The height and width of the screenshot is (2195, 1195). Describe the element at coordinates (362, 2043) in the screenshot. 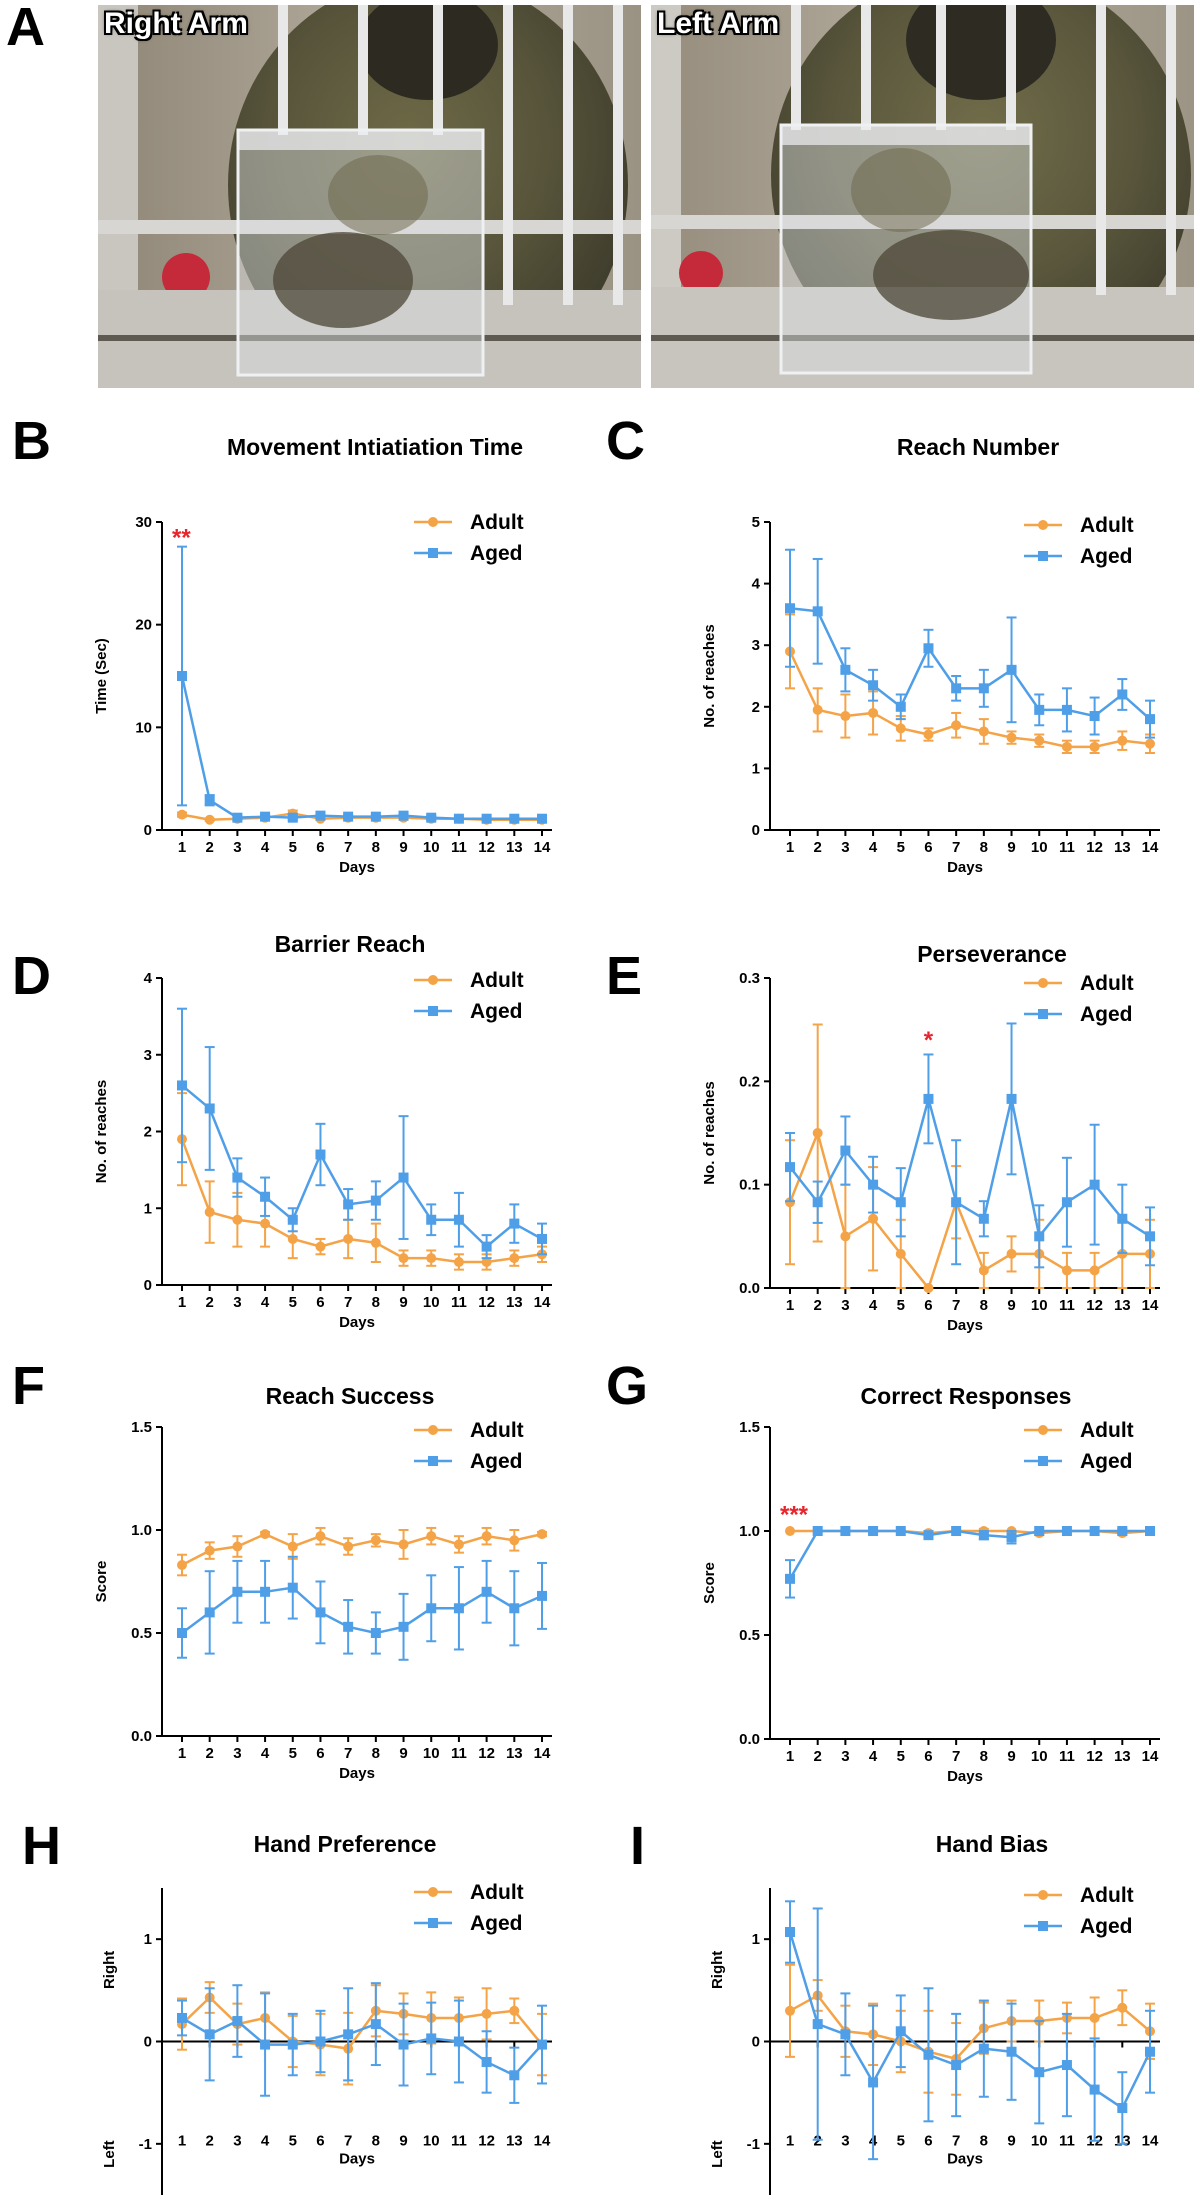

I see `series-aged-h` at that location.